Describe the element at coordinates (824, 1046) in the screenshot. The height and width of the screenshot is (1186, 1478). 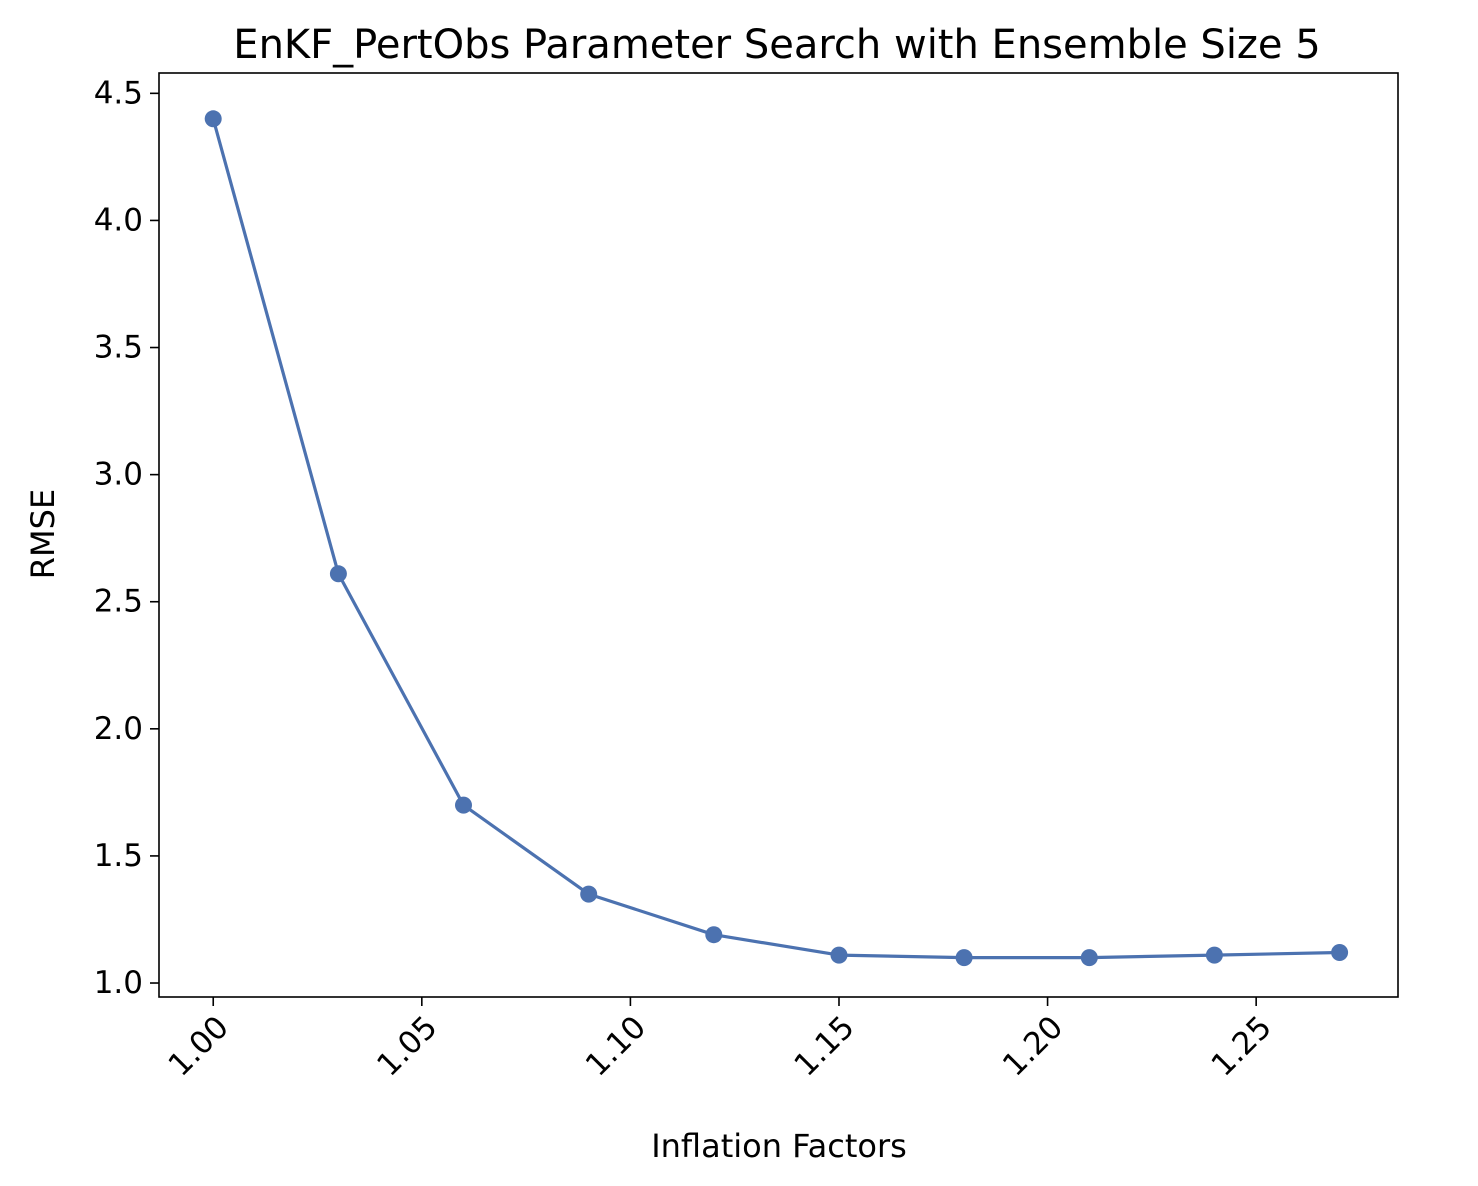
I see `x-tick-label: 1.15` at that location.